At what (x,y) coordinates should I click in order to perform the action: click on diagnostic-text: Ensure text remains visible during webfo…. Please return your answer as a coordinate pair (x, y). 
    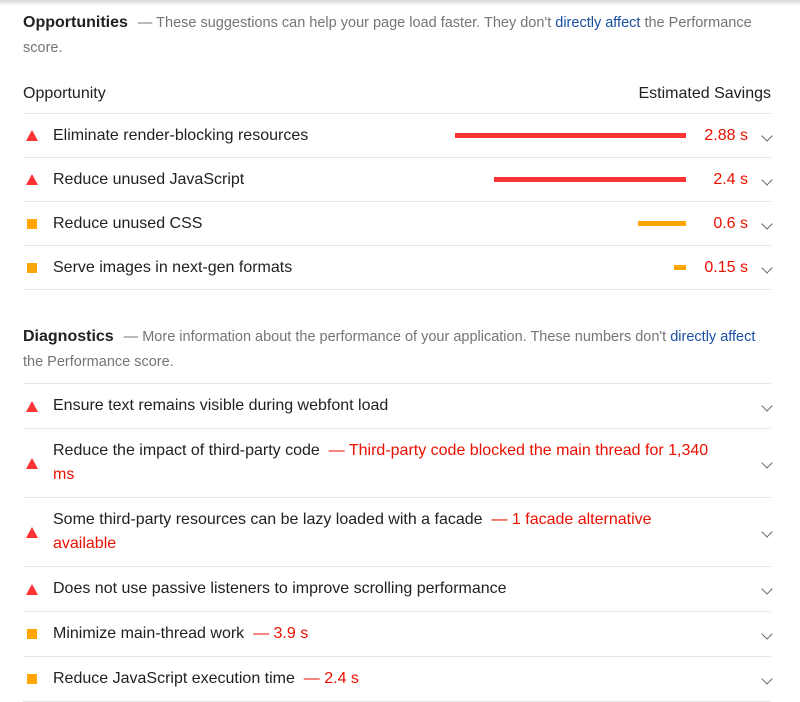
    Looking at the image, I should click on (383, 406).